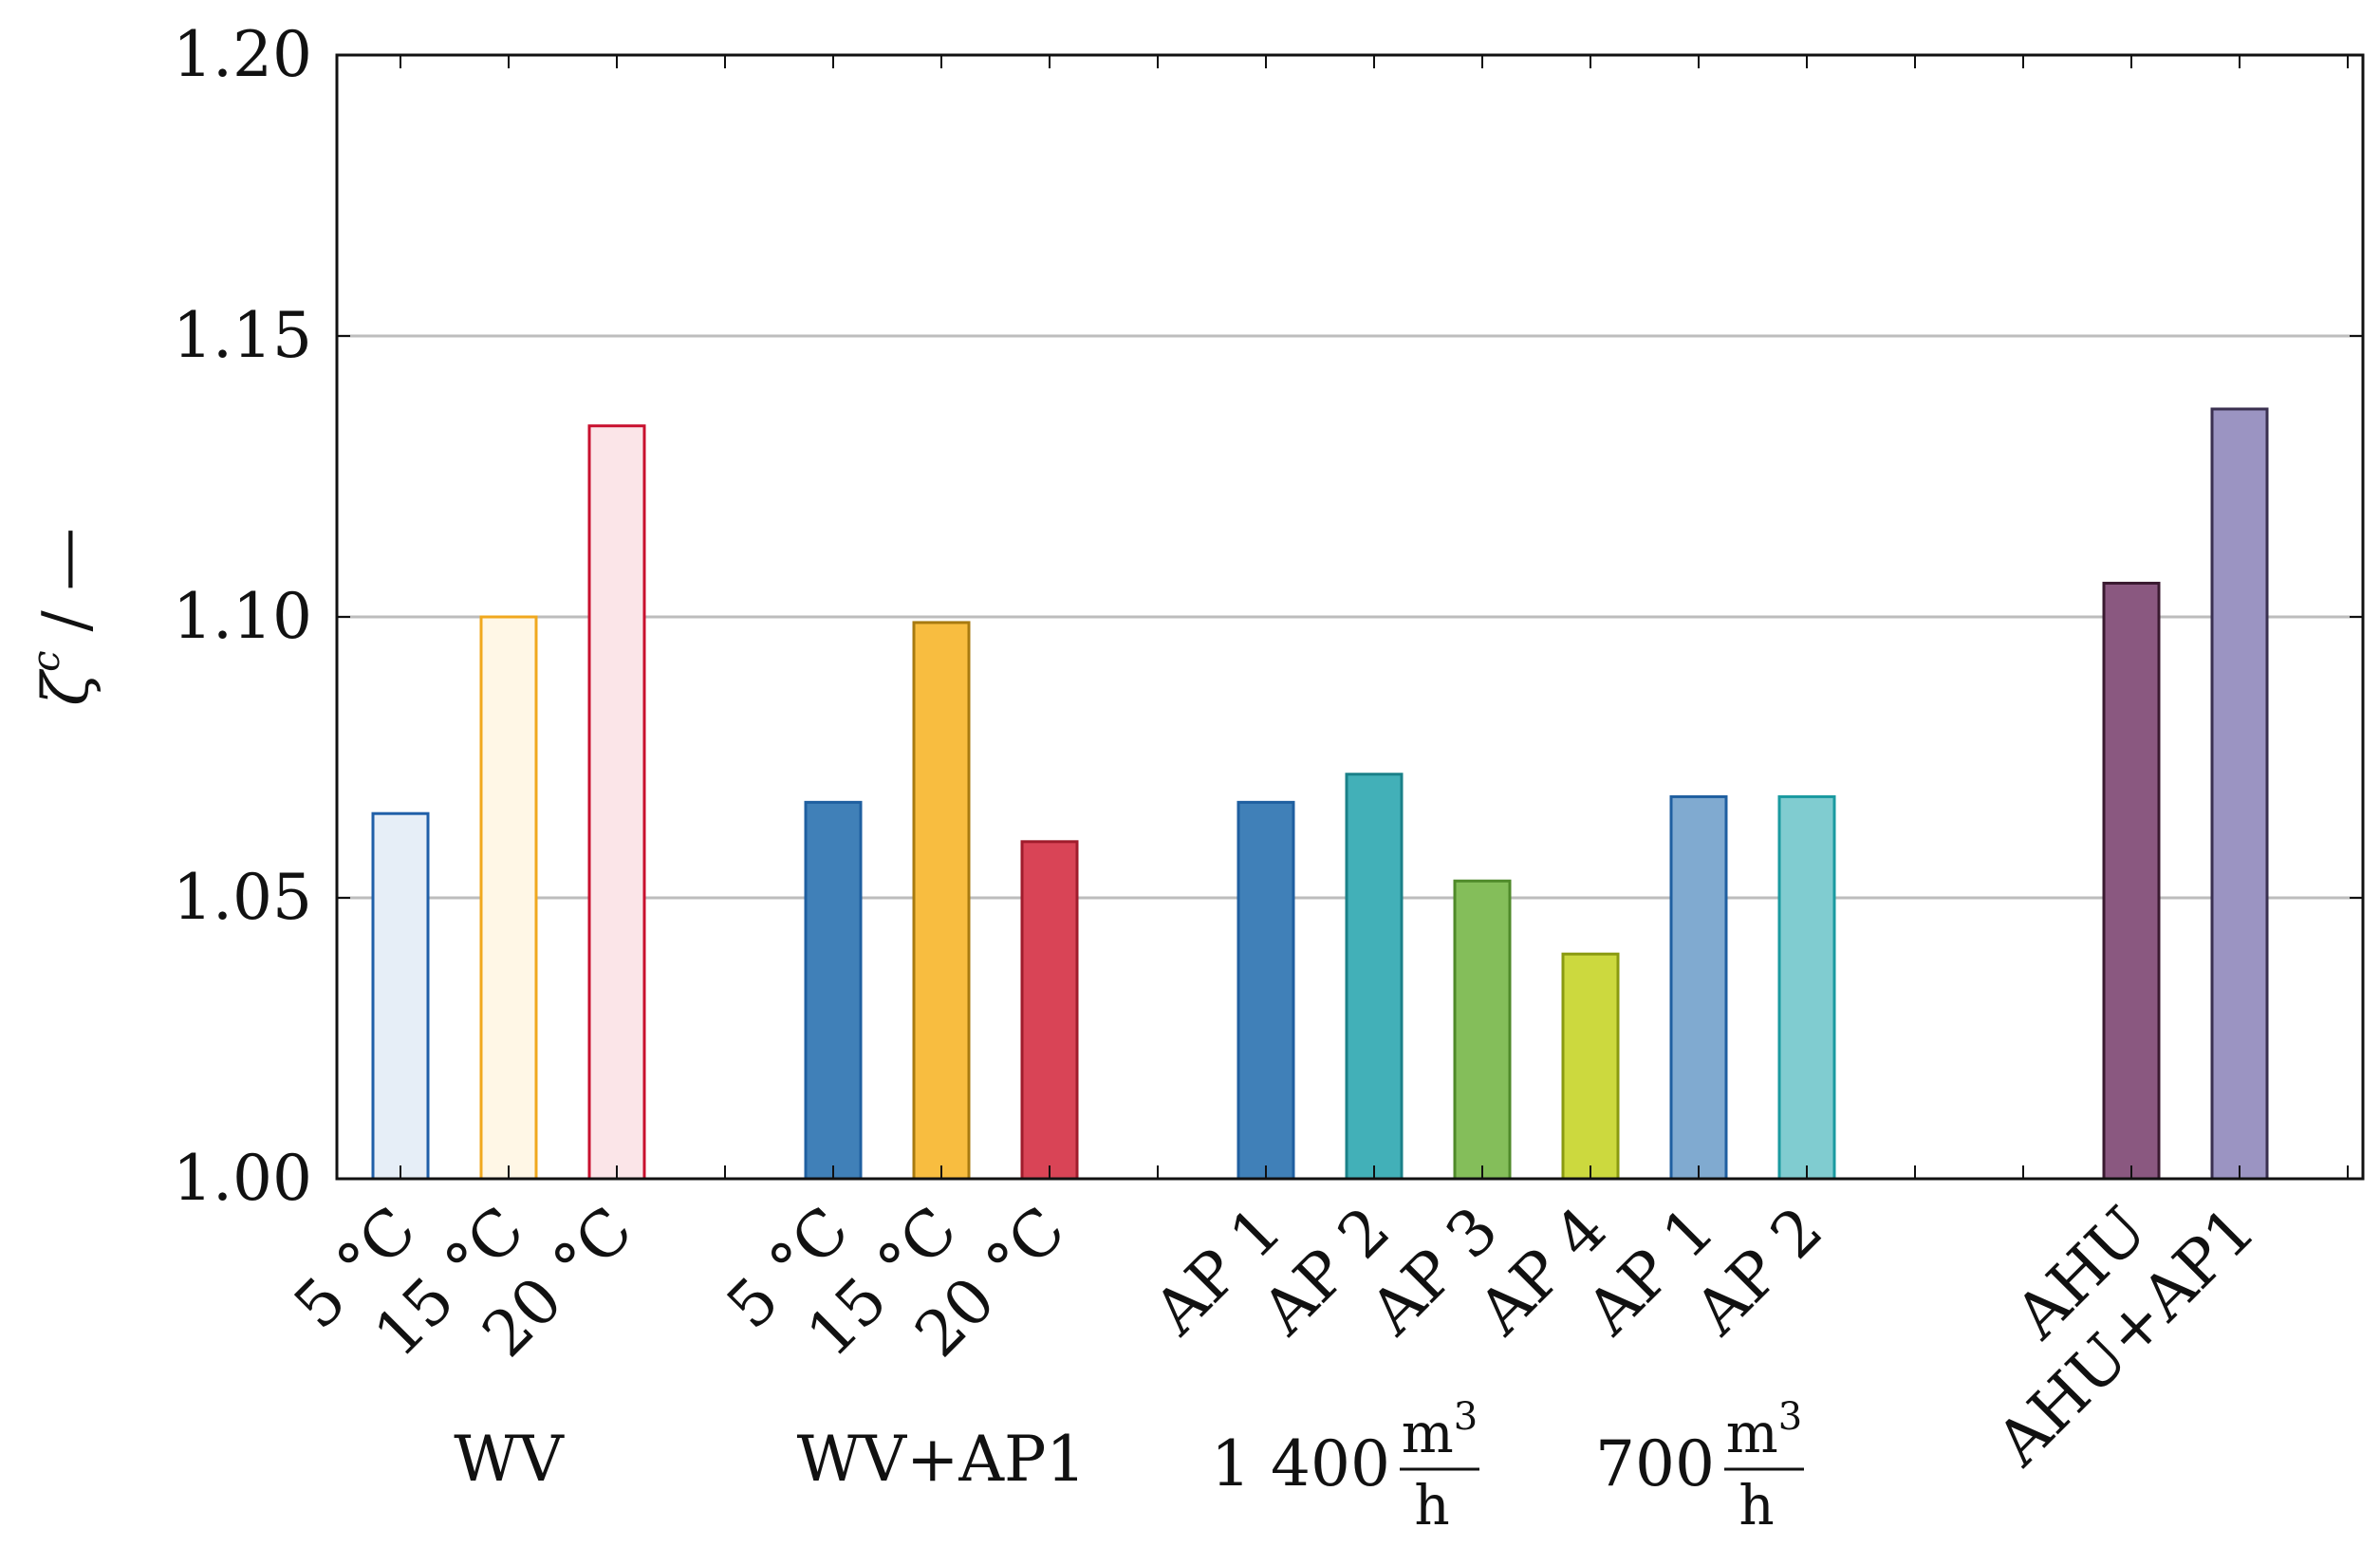 This screenshot has width=2380, height=1547. What do you see at coordinates (242, 54) in the screenshot?
I see `y-tick-label: 1.20` at bounding box center [242, 54].